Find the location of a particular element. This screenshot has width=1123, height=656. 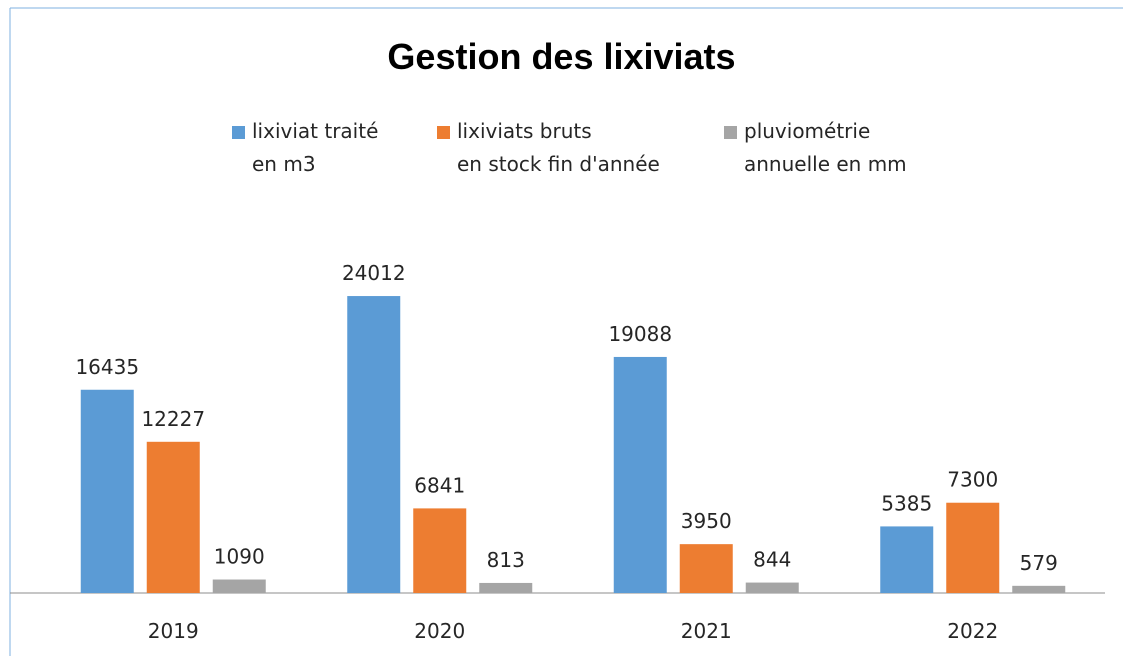

legend-label: lixiviat traité en m3 is located at coordinates (315, 147).